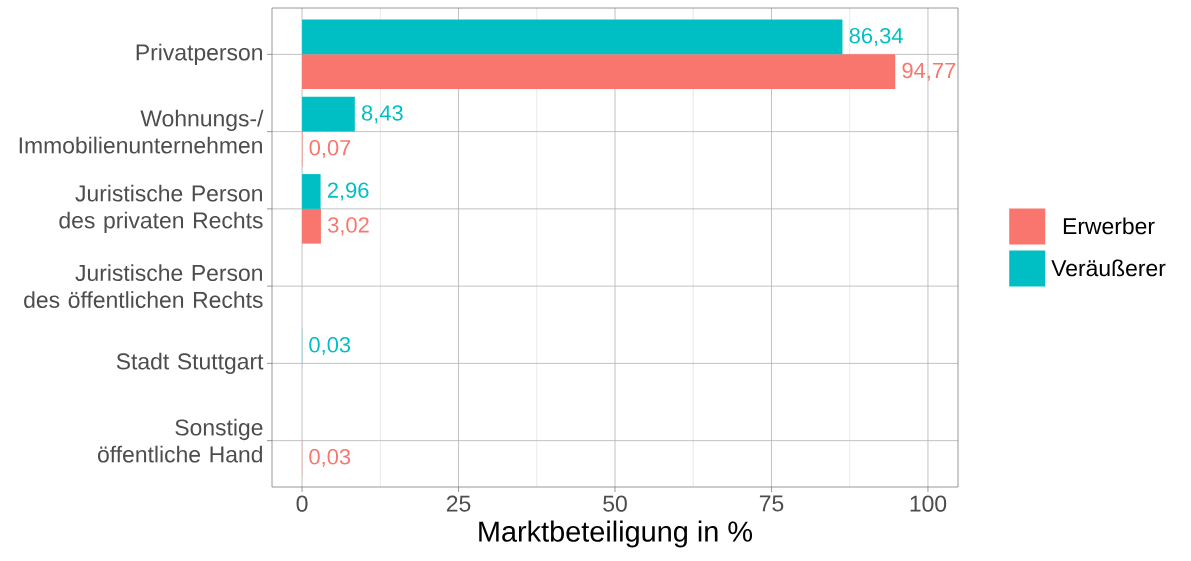 The height and width of the screenshot is (561, 1191). What do you see at coordinates (1108, 268) in the screenshot?
I see `legend-label: Veräußerer` at bounding box center [1108, 268].